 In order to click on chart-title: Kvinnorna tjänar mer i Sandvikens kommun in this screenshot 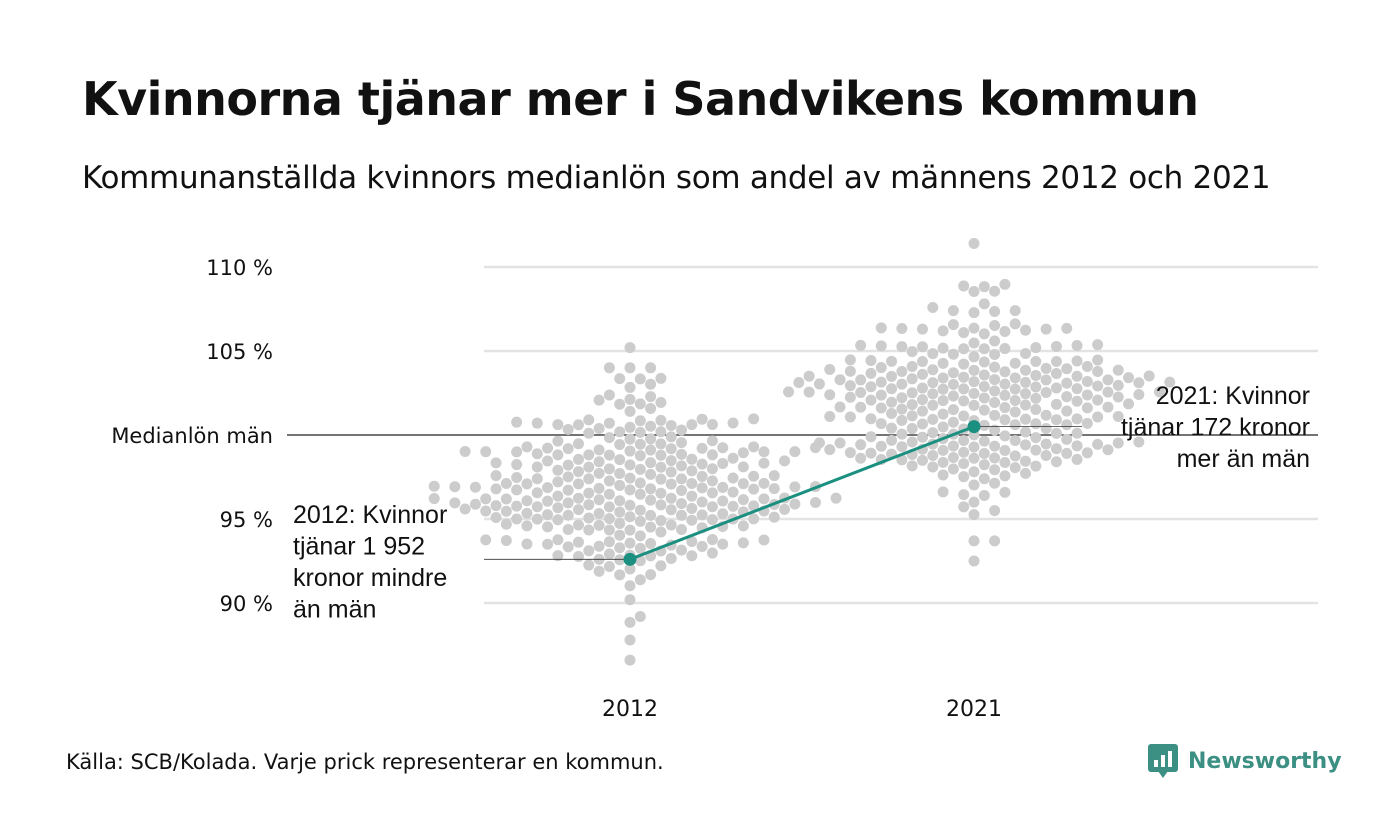, I will do `click(640, 99)`.